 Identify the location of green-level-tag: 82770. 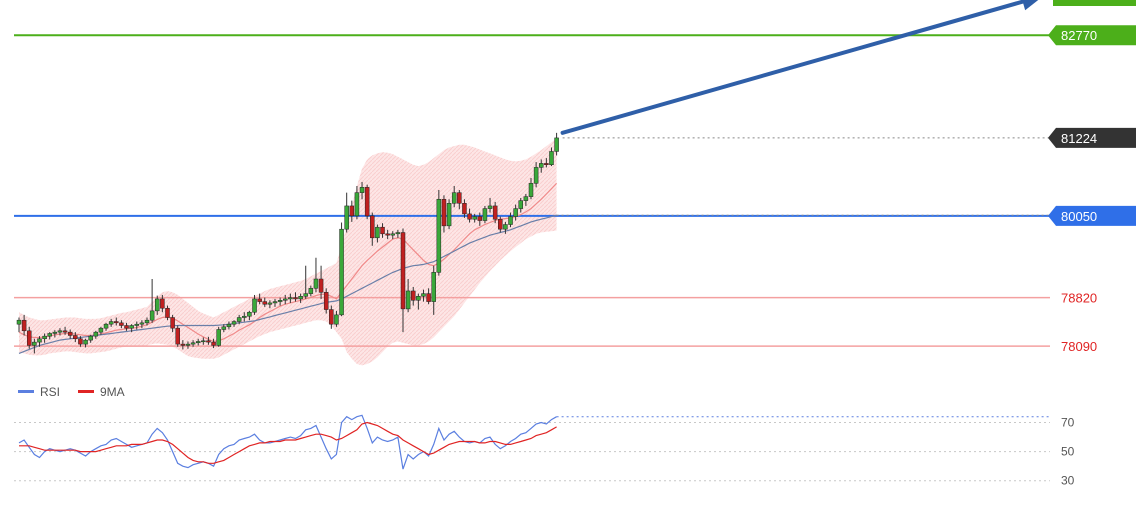
(1092, 35).